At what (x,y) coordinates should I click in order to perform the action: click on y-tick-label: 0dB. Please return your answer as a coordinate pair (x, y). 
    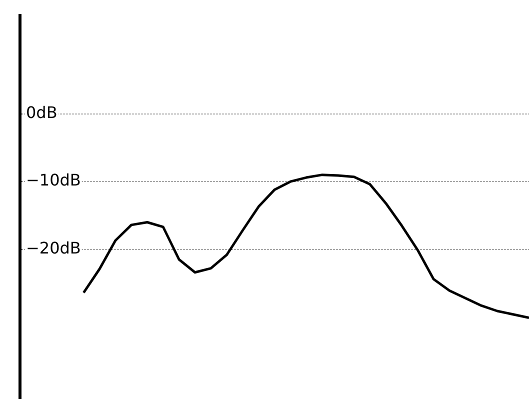
    Looking at the image, I should click on (42, 112).